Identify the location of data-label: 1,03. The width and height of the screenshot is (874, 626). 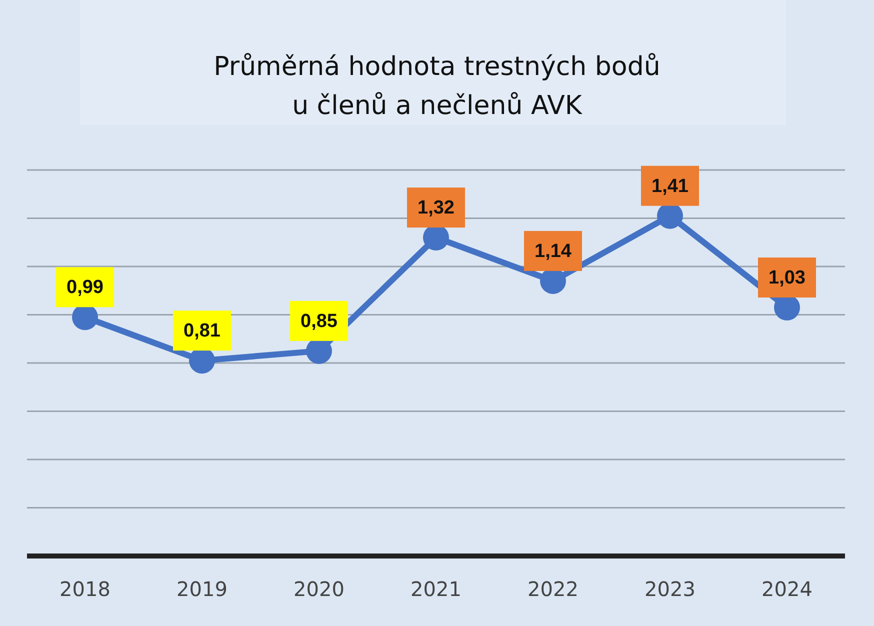
(787, 278).